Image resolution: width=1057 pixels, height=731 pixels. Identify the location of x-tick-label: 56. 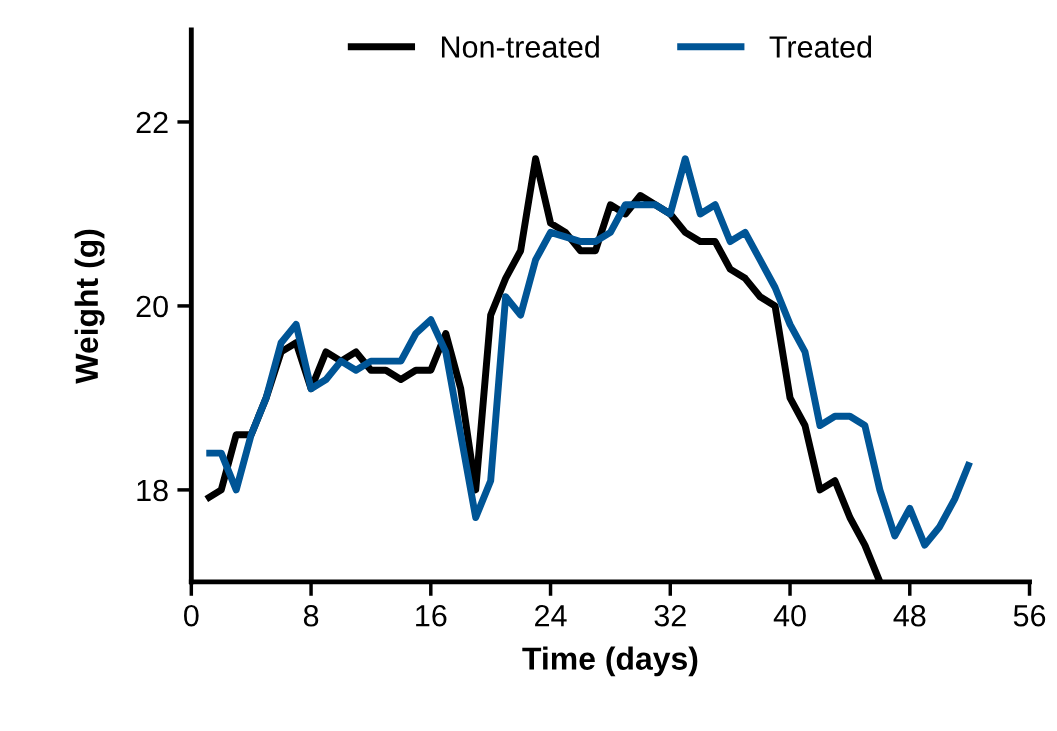
(1029, 615).